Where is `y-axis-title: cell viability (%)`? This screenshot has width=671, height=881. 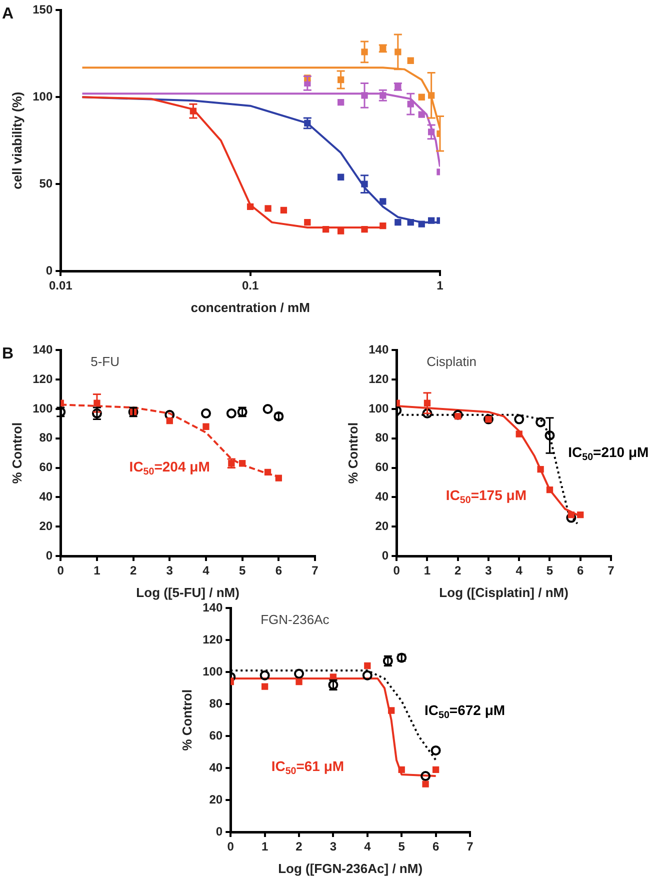
y-axis-title: cell viability (%) is located at coordinates (16, 141).